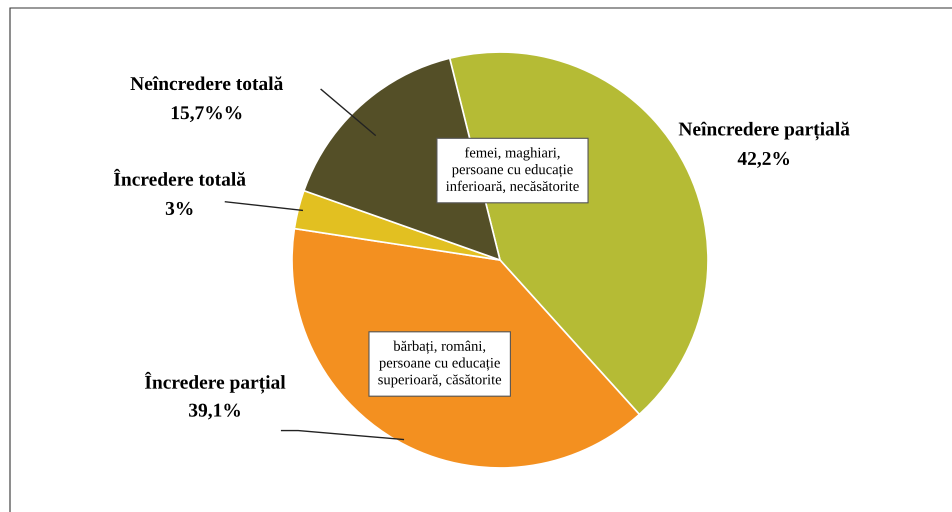 The height and width of the screenshot is (512, 952). I want to click on text: bărbați, români, persoane cu educație superioară, căsătorite, so click(440, 364).